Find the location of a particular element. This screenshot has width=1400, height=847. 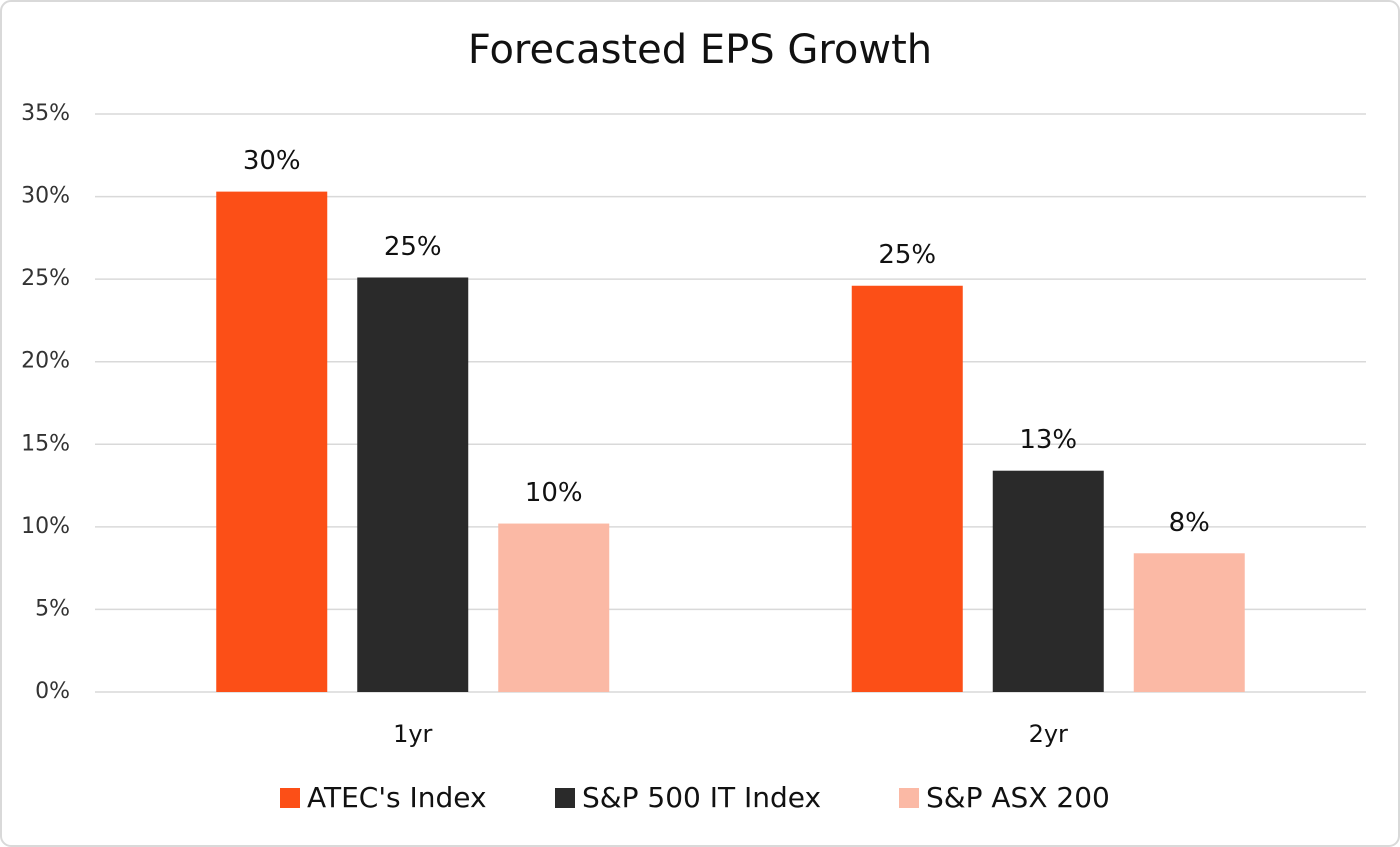

data-label: 30% is located at coordinates (272, 161).